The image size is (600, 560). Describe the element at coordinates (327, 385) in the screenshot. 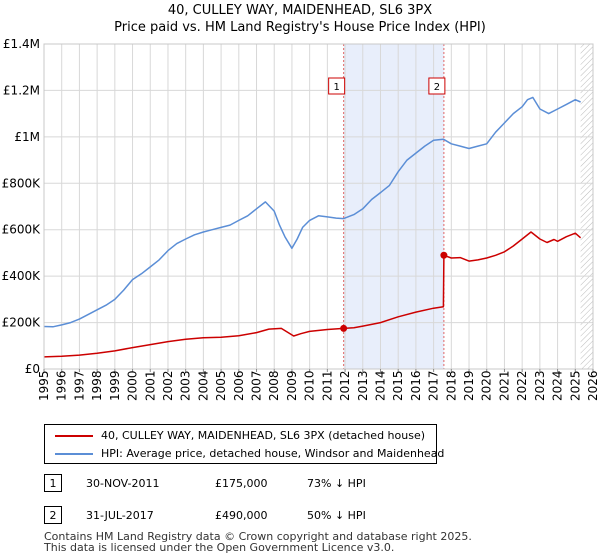

I see `x-tick-label: 2011` at that location.